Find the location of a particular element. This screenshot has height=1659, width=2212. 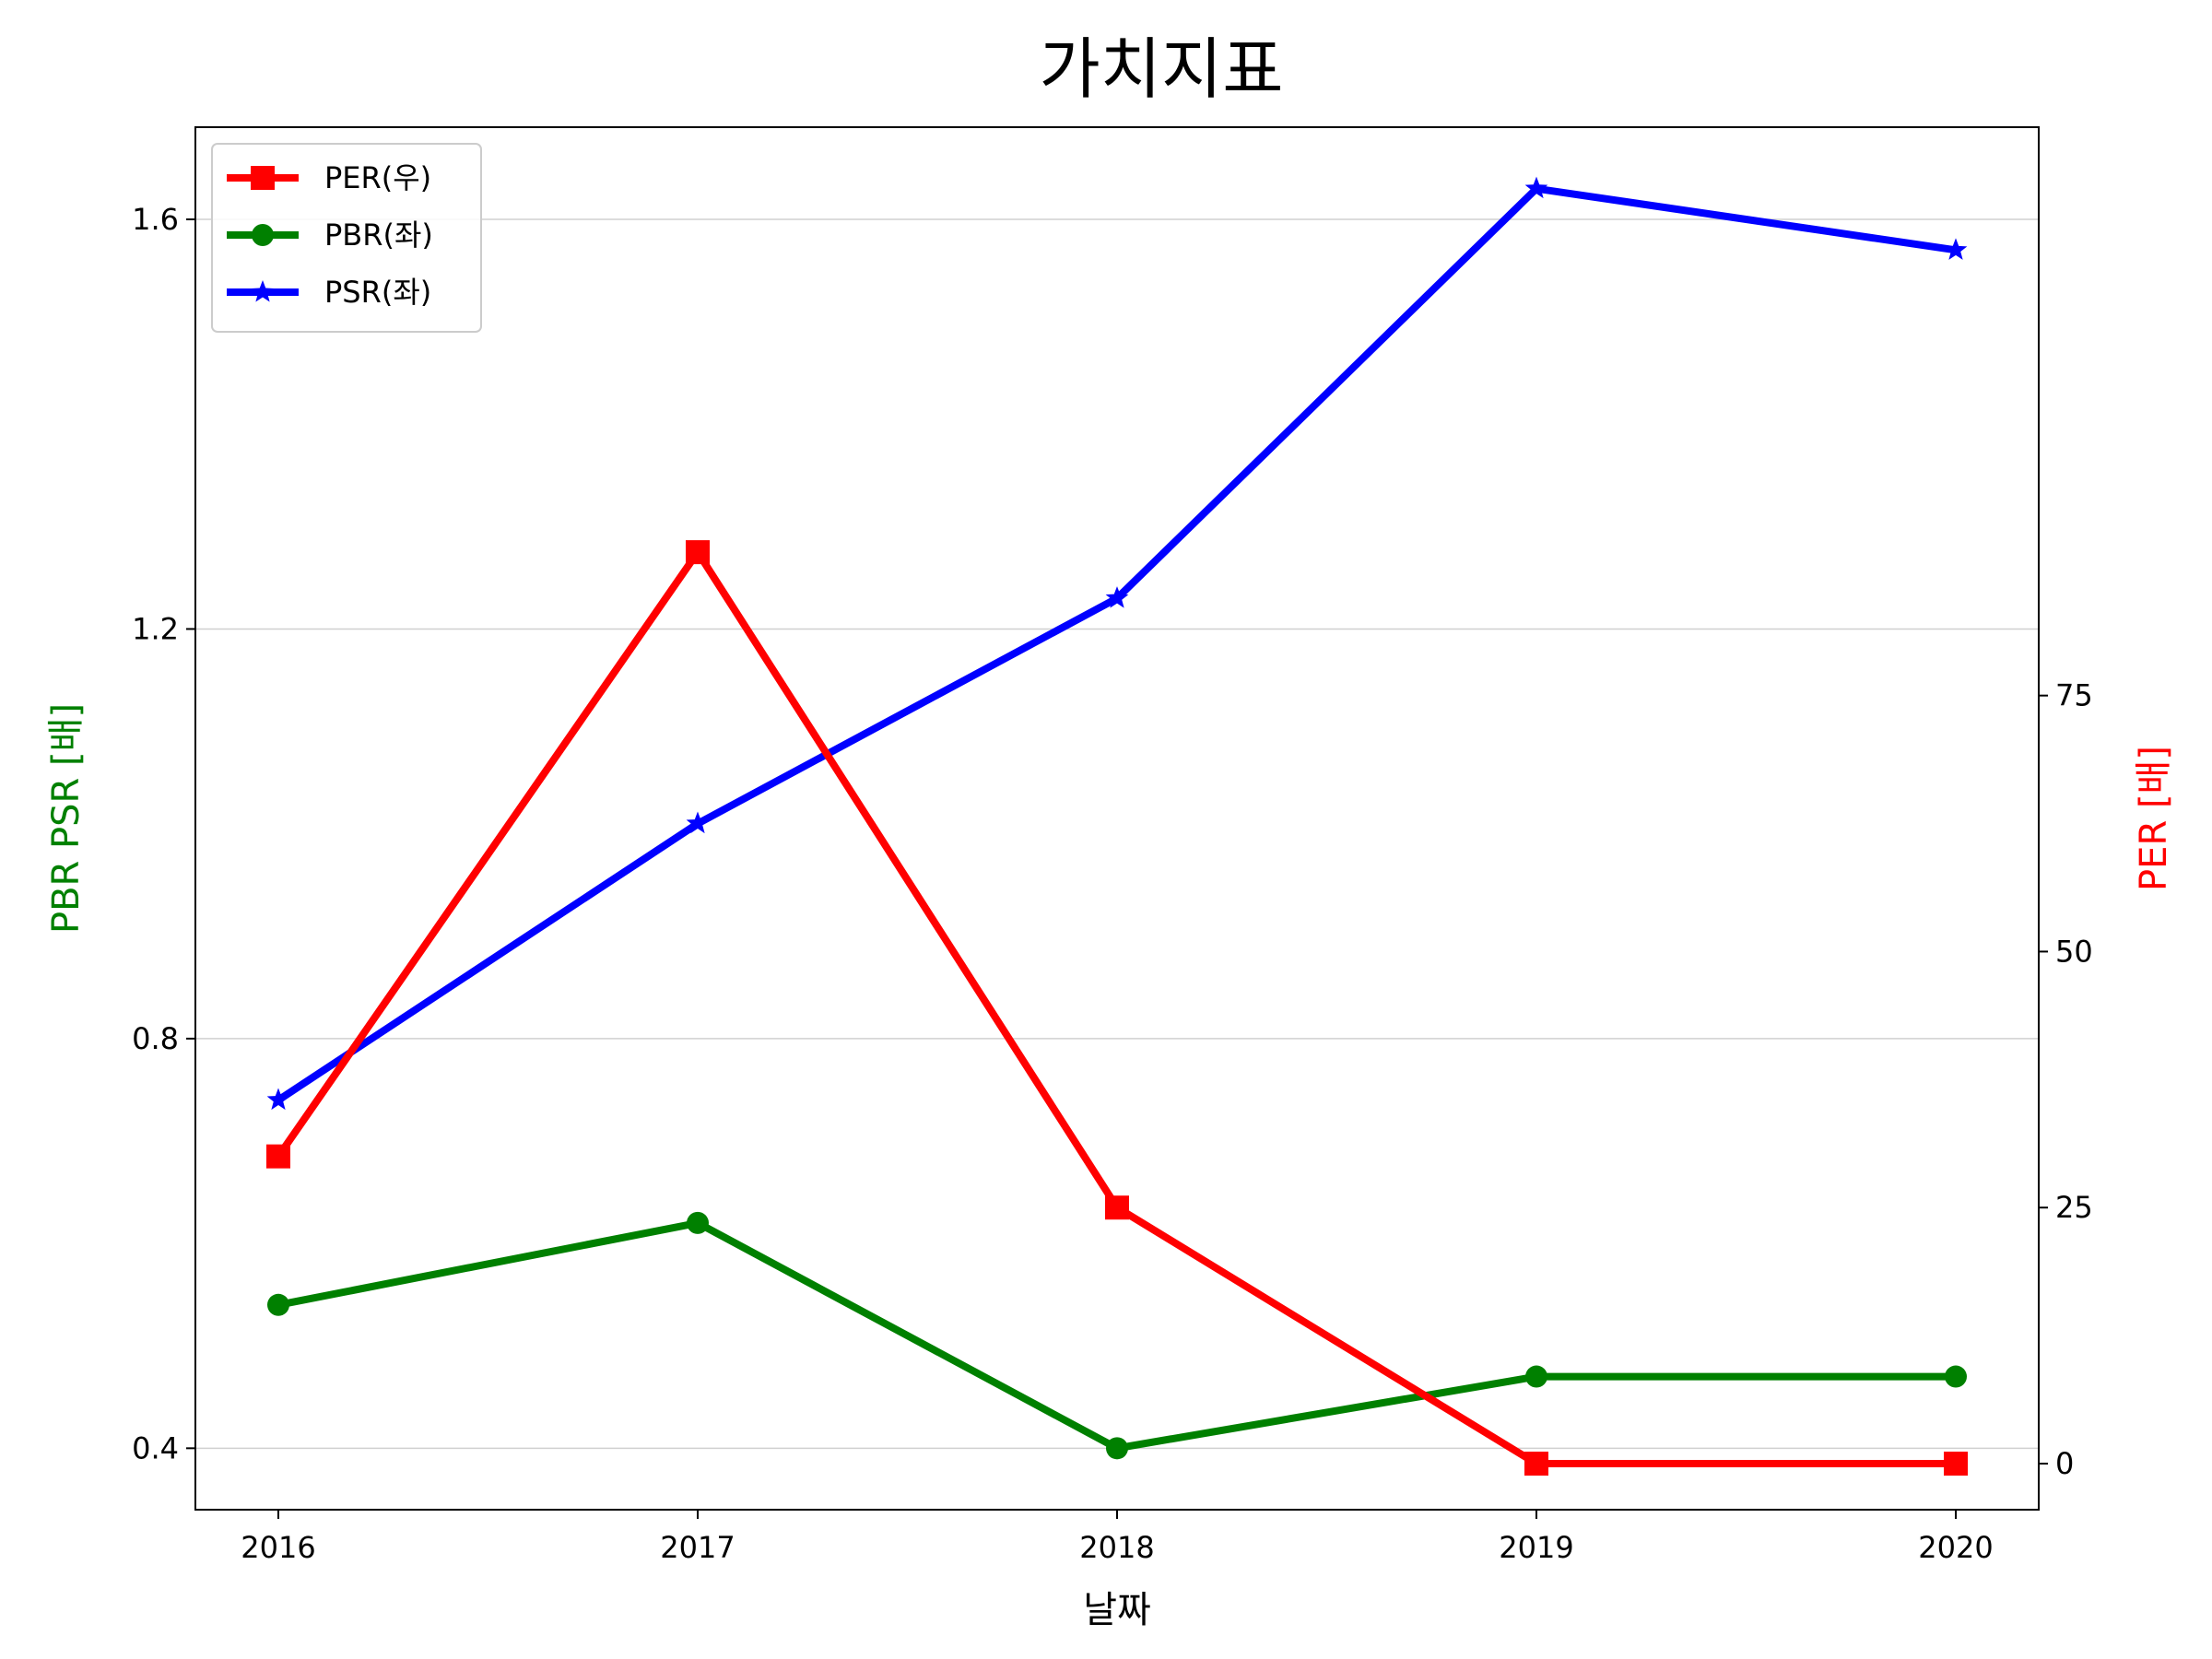

x-axis: 2016 2017 2018 2019 2020 is located at coordinates (1117, 1537).